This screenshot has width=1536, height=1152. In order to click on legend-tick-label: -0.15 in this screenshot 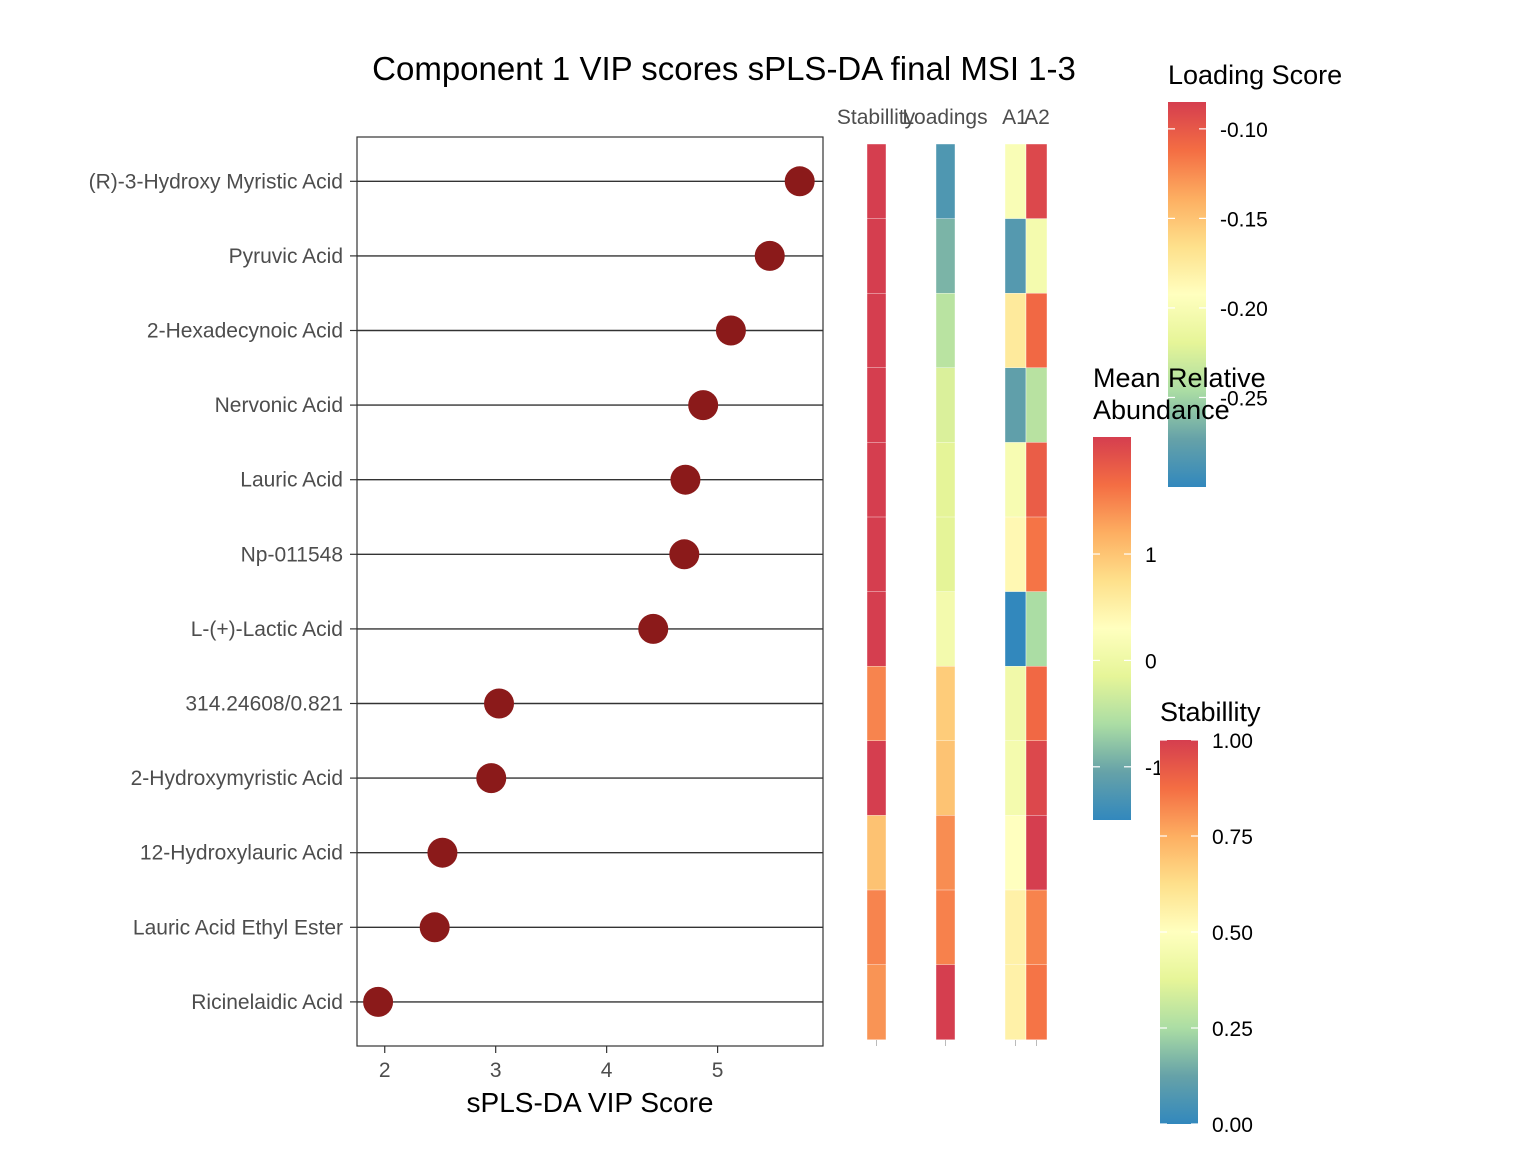, I will do `click(1244, 219)`.